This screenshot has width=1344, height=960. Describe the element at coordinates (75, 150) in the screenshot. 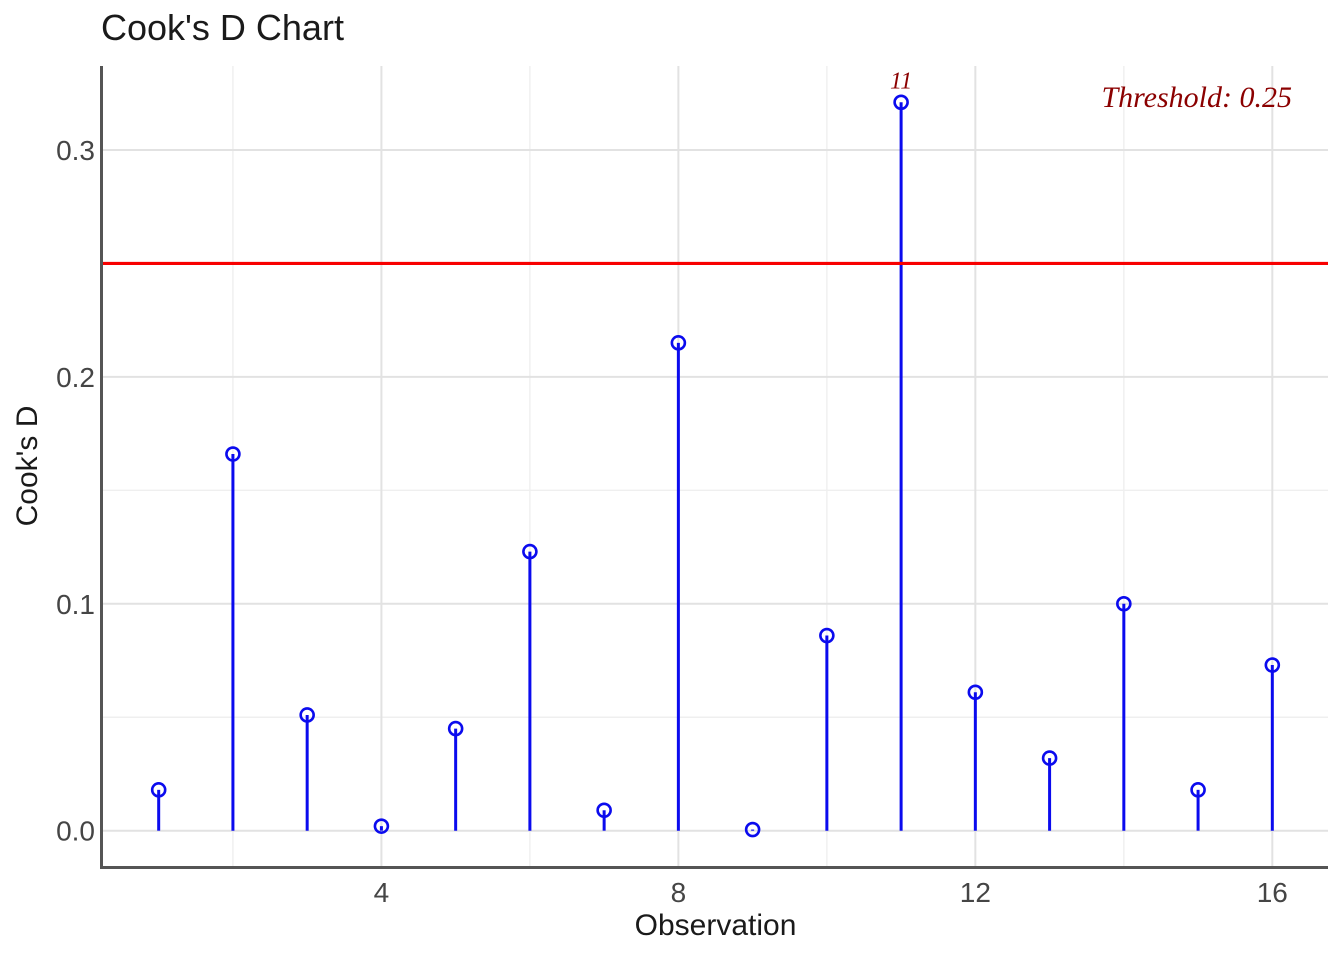

I see `y-tick-label: 0.3` at that location.